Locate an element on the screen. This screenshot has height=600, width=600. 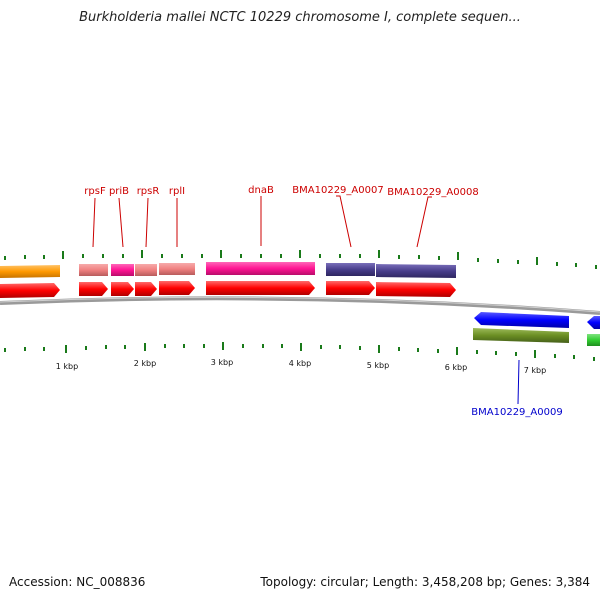
cds-arrow is located at coordinates (30, 290).